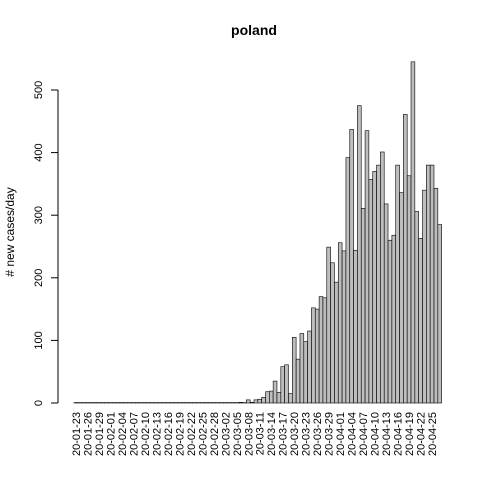 Image resolution: width=480 pixels, height=485 pixels. Describe the element at coordinates (180, 434) in the screenshot. I see `x-tick-label-20-02-19: 20-02-19` at that location.